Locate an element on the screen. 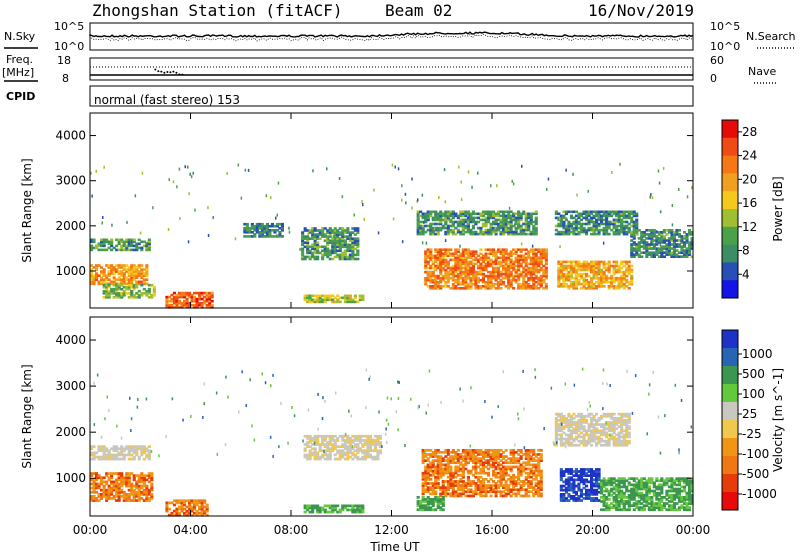 This screenshot has height=554, width=800. noise-search-label: N.Search is located at coordinates (771, 36).